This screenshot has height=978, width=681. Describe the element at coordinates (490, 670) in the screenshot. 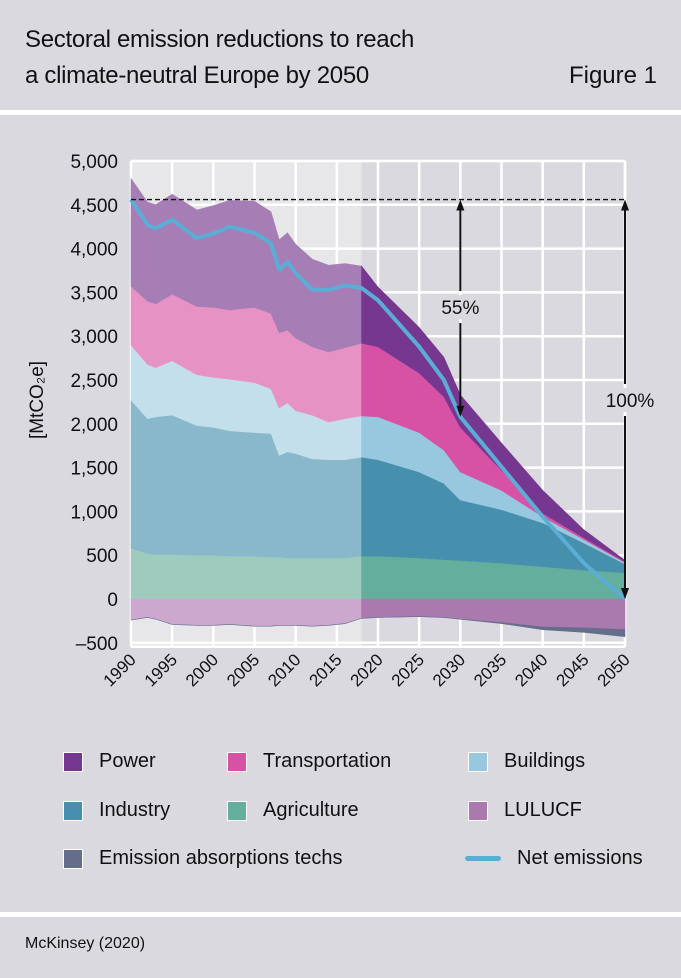

I see `x-tick-label: 2035` at that location.